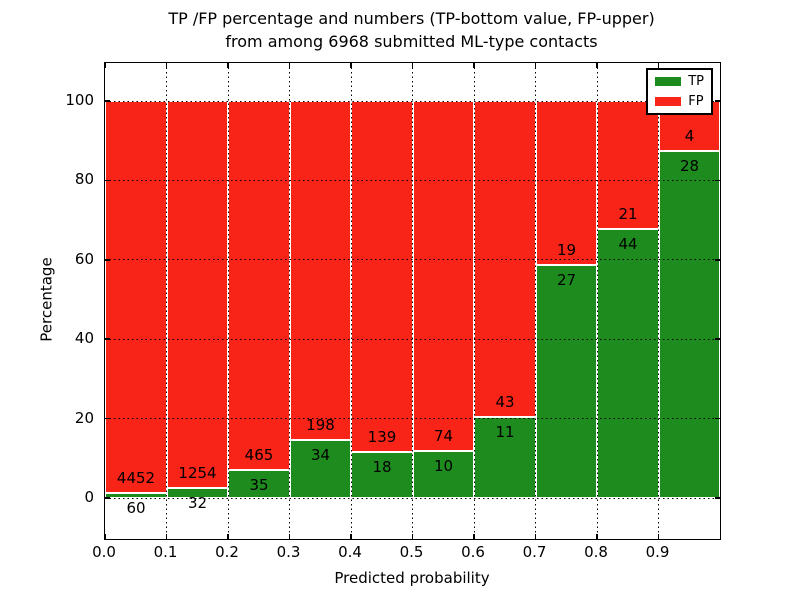  I want to click on y-tick-label: 20, so click(84, 417).